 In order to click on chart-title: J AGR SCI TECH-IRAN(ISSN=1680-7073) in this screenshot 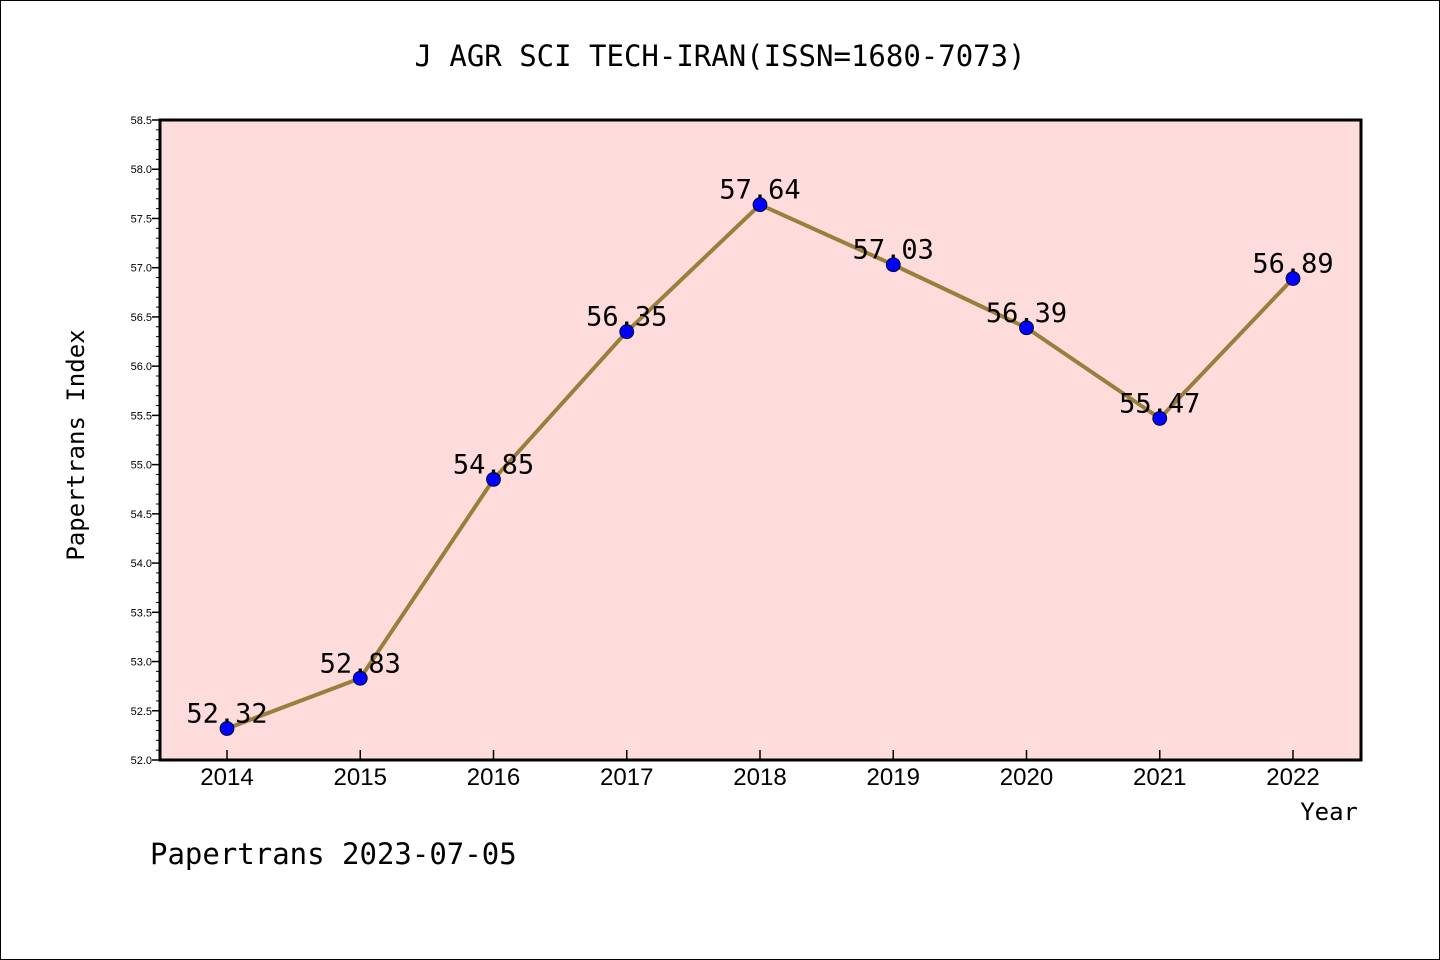, I will do `click(719, 56)`.